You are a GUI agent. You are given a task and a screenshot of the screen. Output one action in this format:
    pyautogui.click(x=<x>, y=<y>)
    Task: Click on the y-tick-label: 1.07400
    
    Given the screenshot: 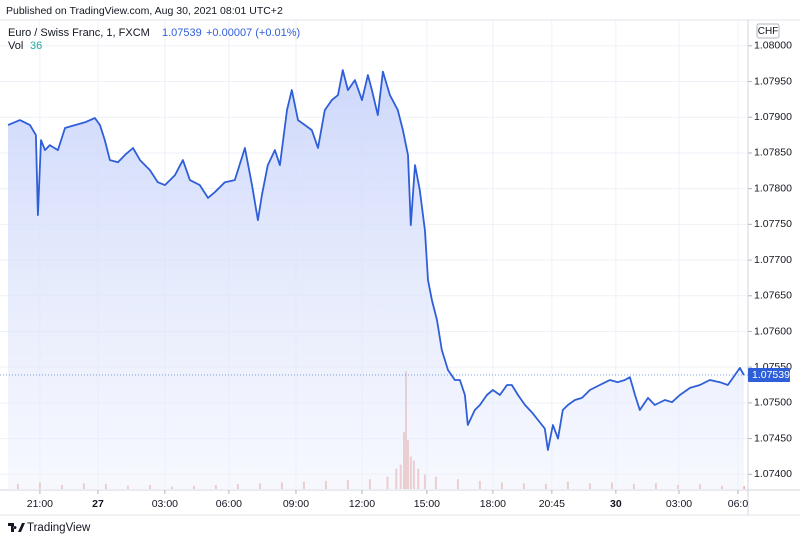 What is the action you would take?
    pyautogui.click(x=773, y=474)
    